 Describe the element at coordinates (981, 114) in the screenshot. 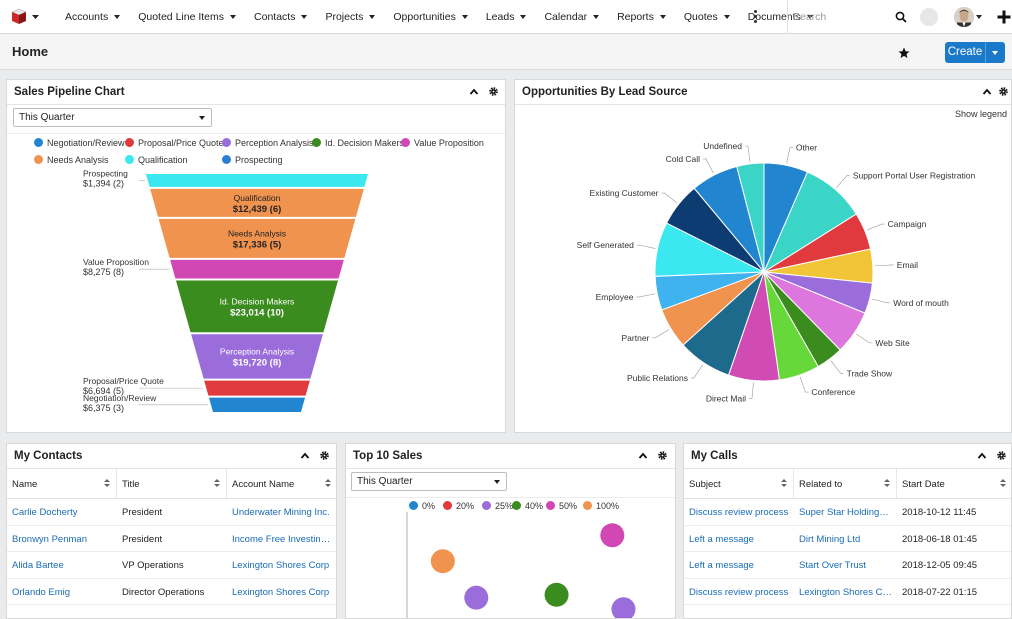

I see `show-legend-link: Show legend` at that location.